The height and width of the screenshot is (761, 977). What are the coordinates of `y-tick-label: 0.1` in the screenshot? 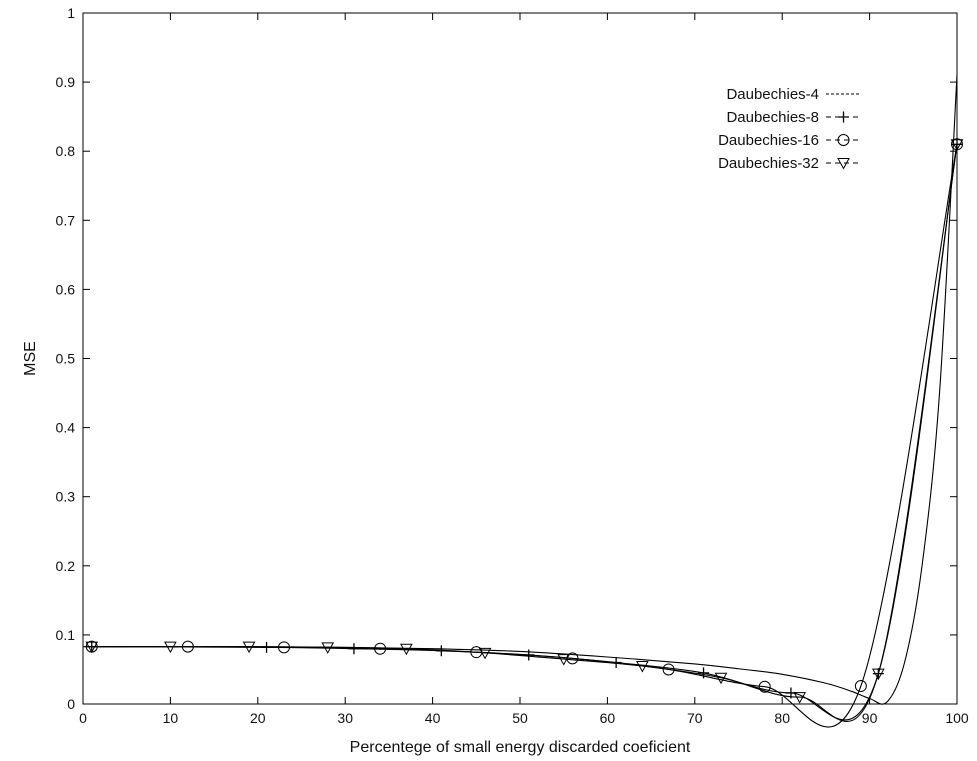 It's located at (66, 635).